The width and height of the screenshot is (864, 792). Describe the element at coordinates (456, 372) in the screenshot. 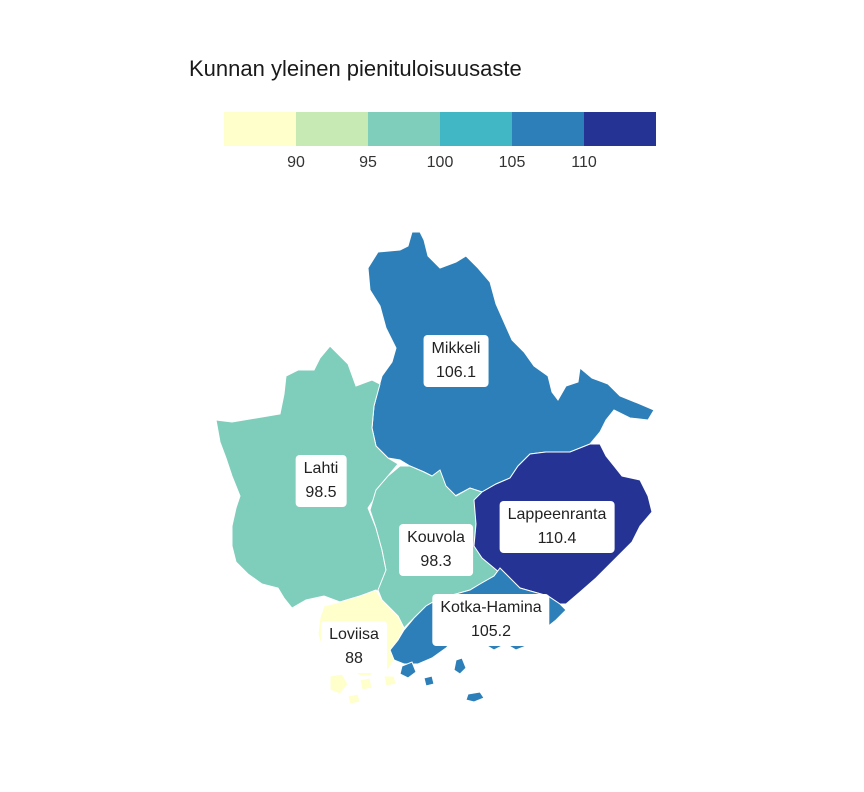

I see `label-mikkeli-value: 106.1` at that location.